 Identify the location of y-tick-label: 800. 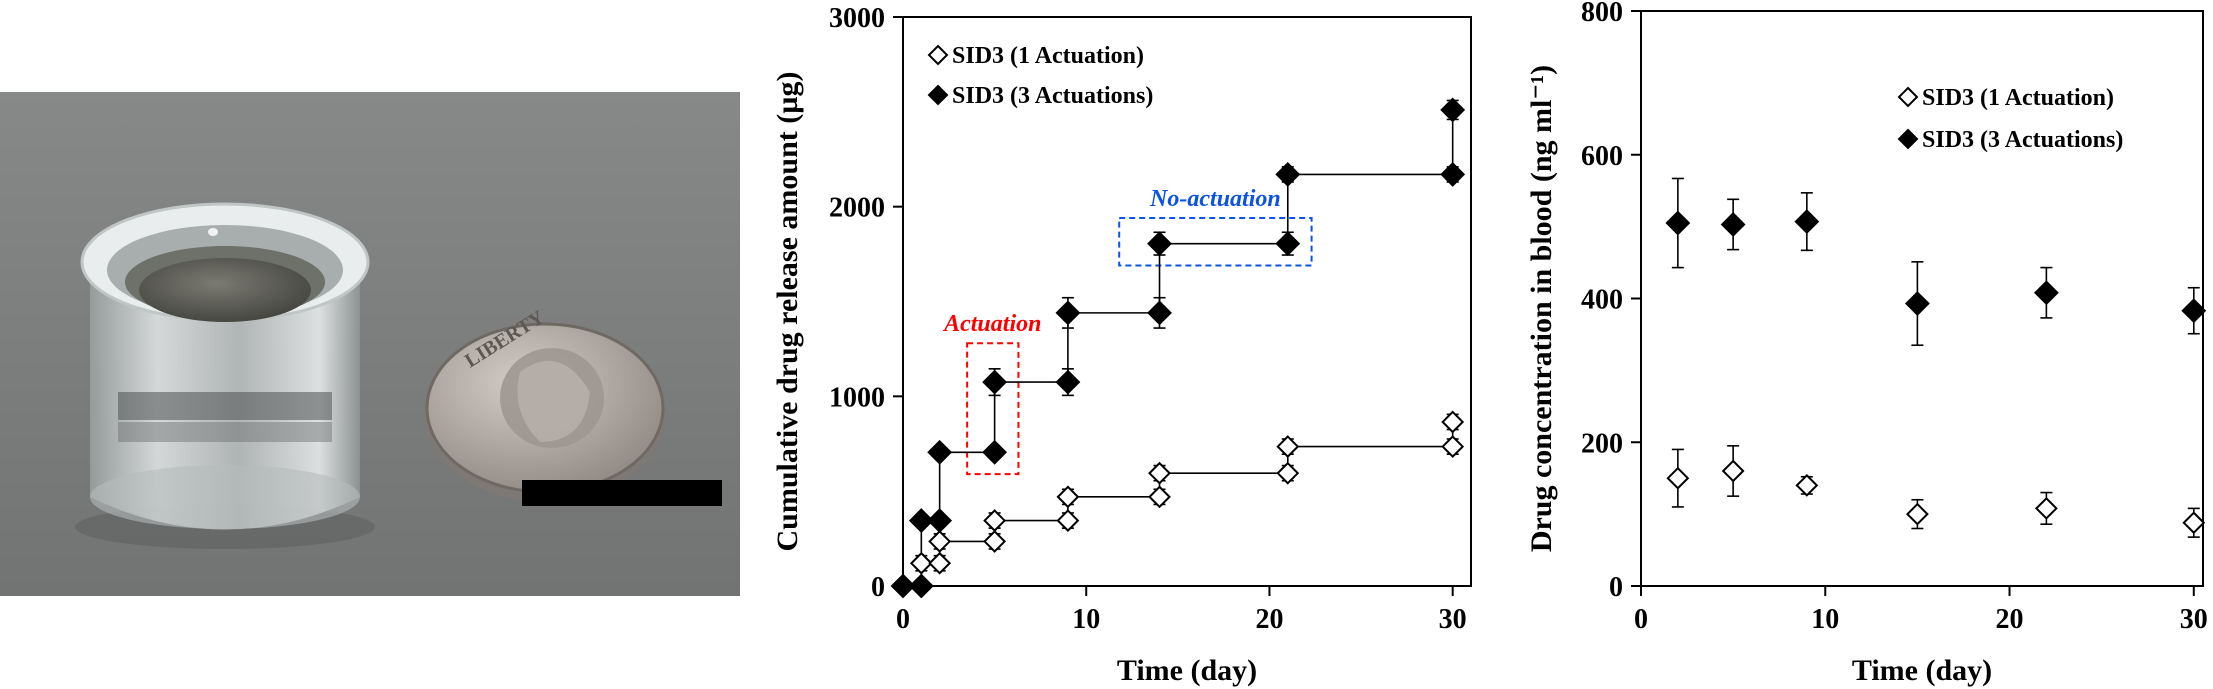
(1602, 14).